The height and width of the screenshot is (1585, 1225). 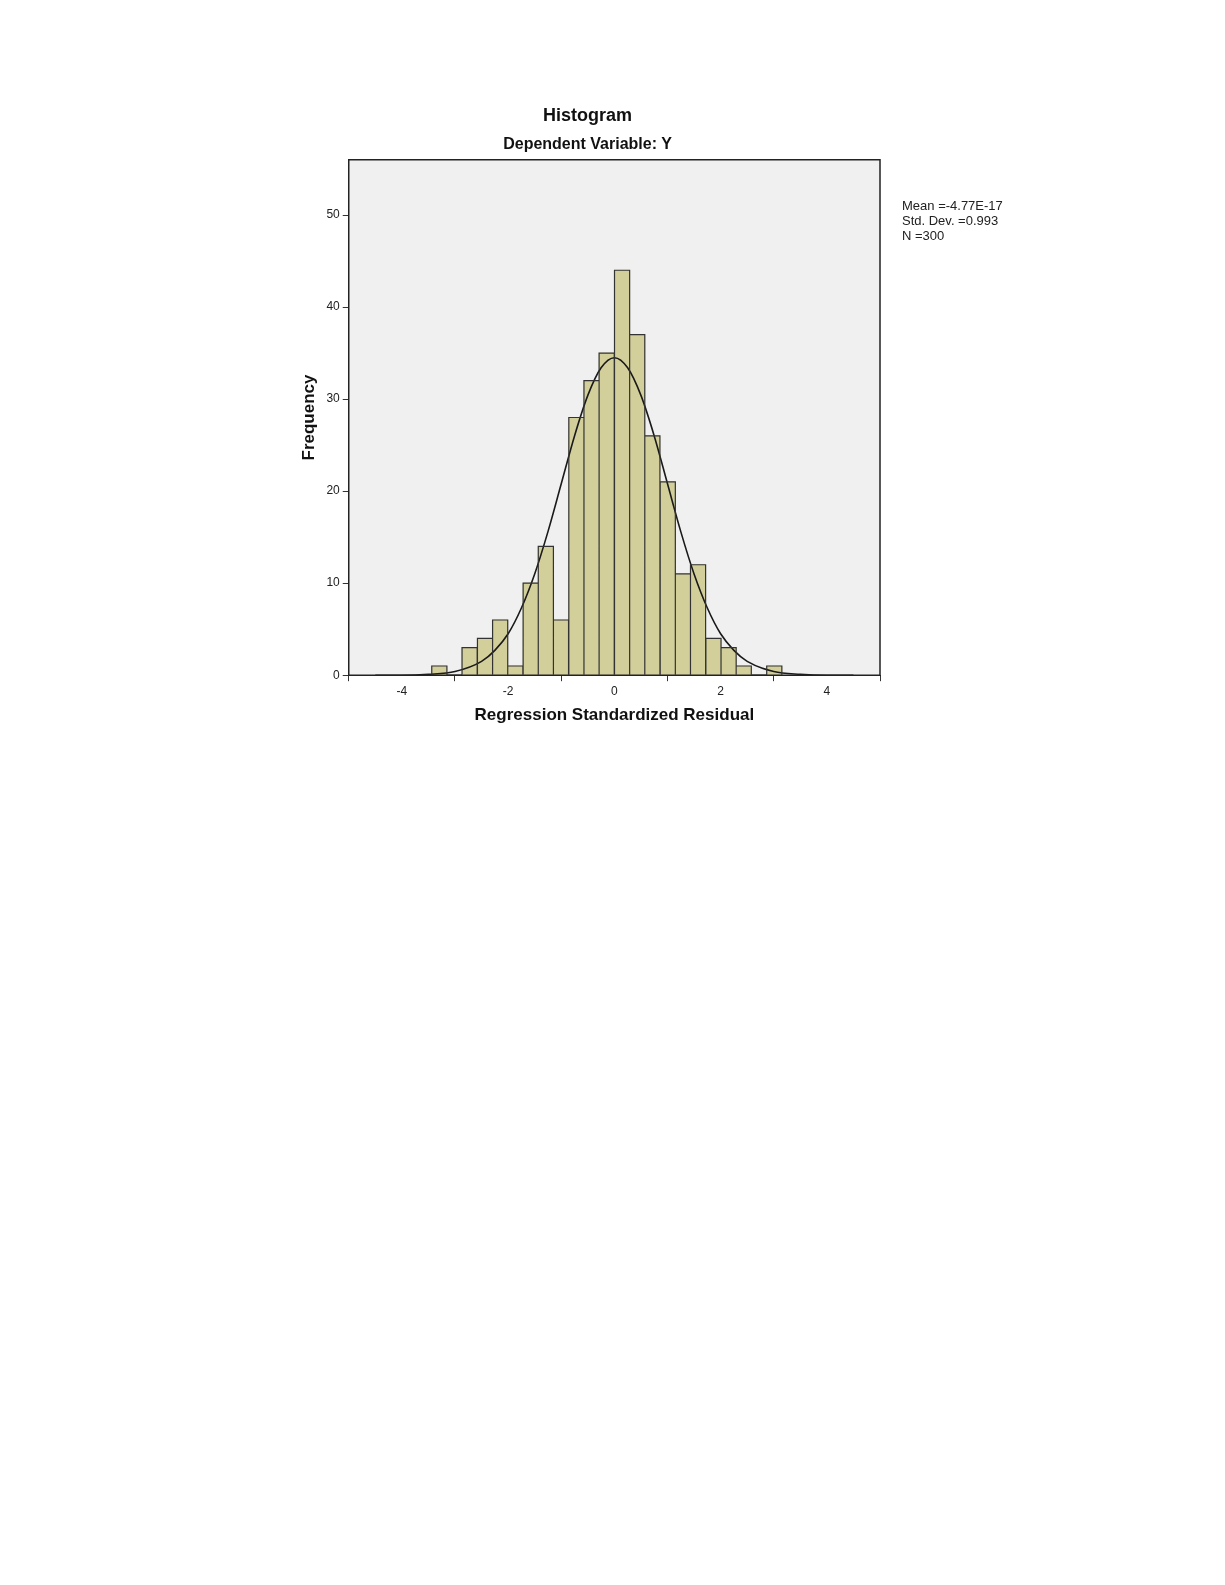 What do you see at coordinates (337, 674) in the screenshot?
I see `y-tick-label: 0` at bounding box center [337, 674].